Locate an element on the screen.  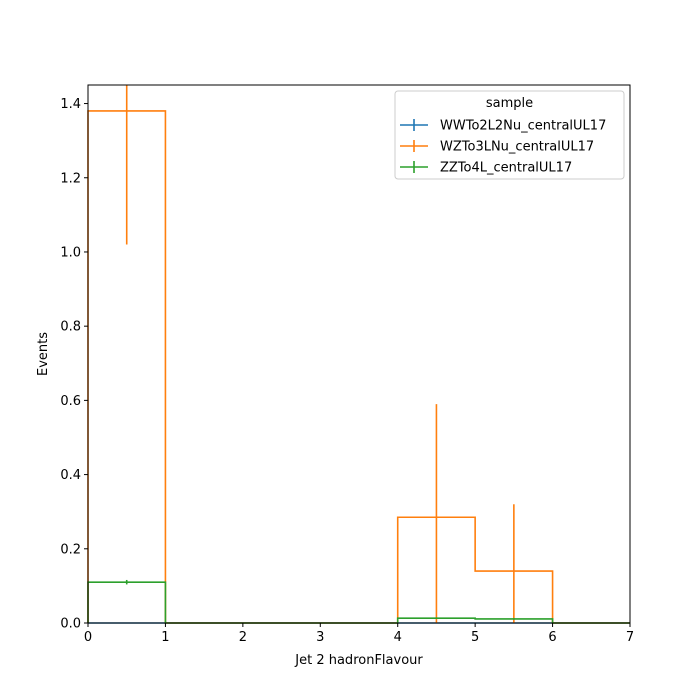
y-tick-label: 1.0 is located at coordinates (70, 252).